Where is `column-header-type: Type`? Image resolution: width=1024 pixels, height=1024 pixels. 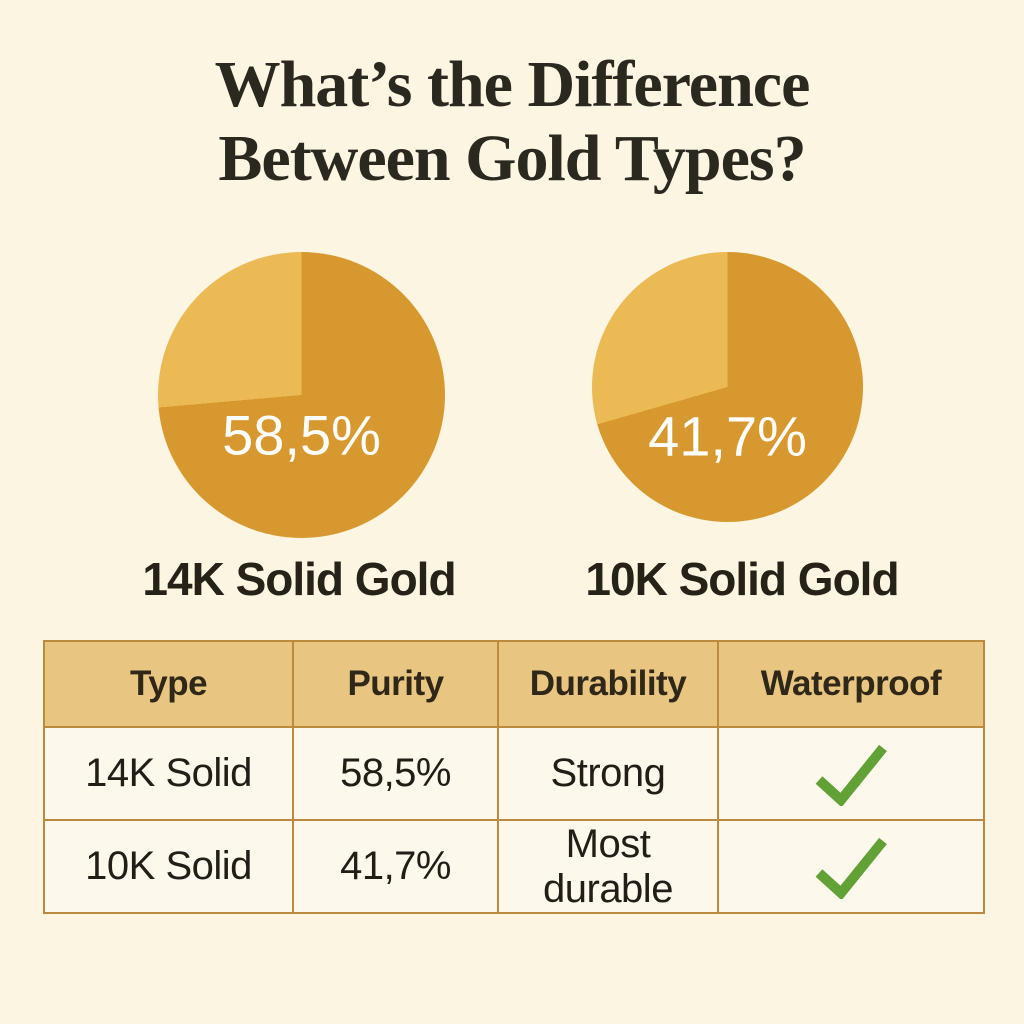 column-header-type: Type is located at coordinates (168, 684).